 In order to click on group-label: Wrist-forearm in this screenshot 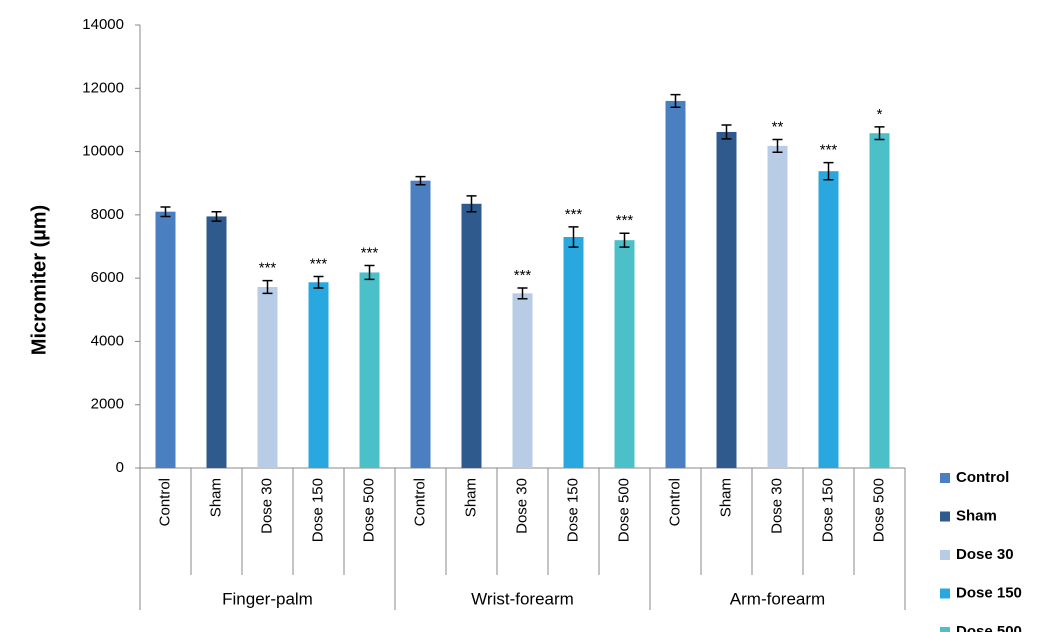, I will do `click(522, 598)`.